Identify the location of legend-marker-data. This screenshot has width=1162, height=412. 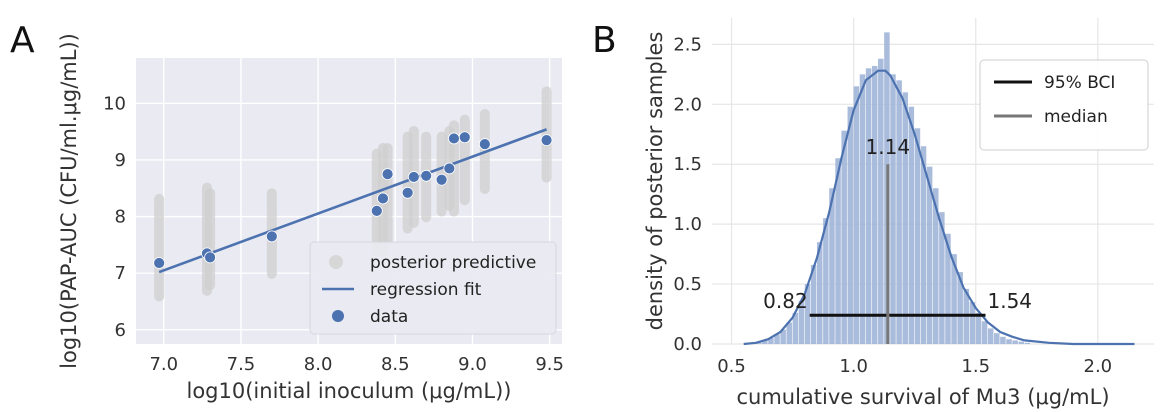
(338, 316).